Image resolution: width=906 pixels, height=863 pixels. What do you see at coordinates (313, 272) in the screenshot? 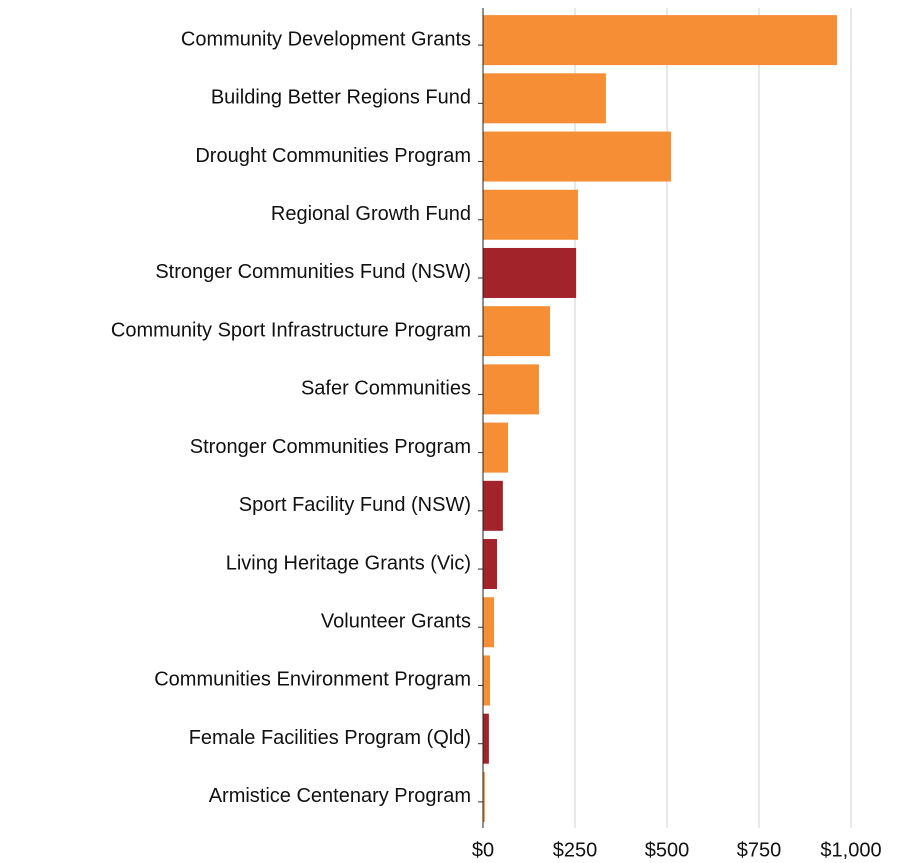
I see `y-tick-label: Stronger Communities Fund (NSW)` at bounding box center [313, 272].